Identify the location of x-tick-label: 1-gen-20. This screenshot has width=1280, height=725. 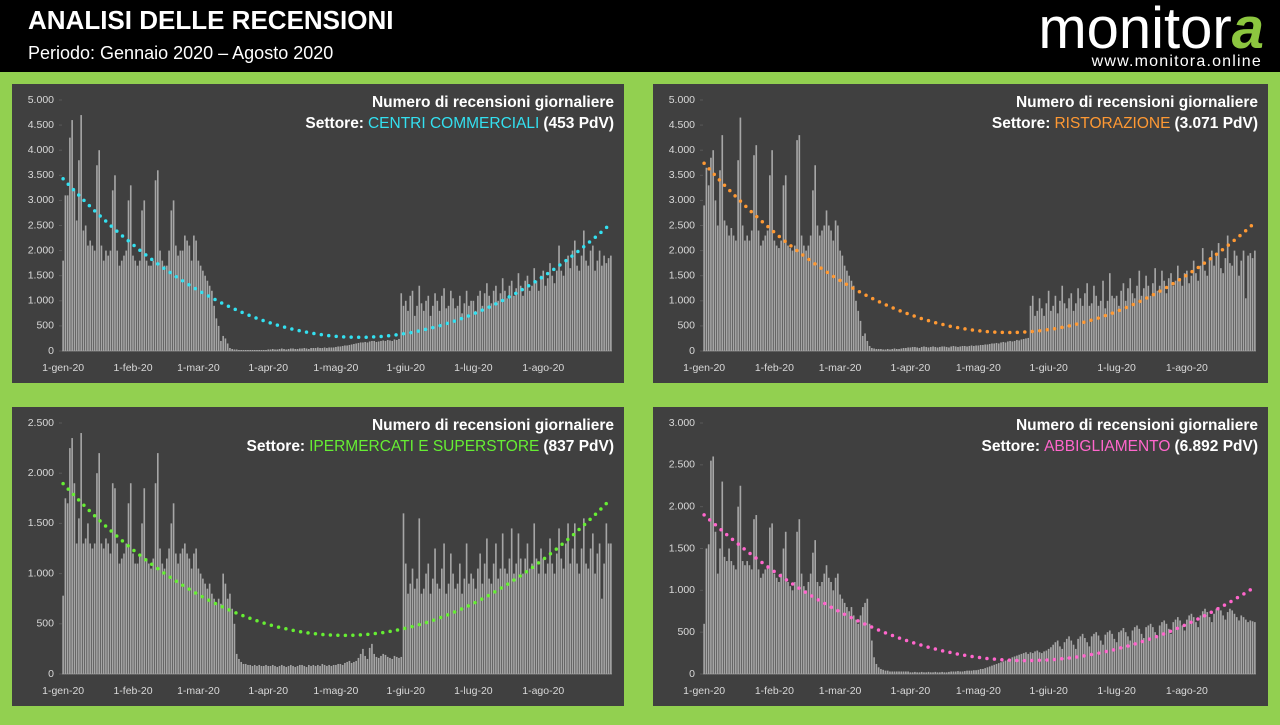
(63, 691).